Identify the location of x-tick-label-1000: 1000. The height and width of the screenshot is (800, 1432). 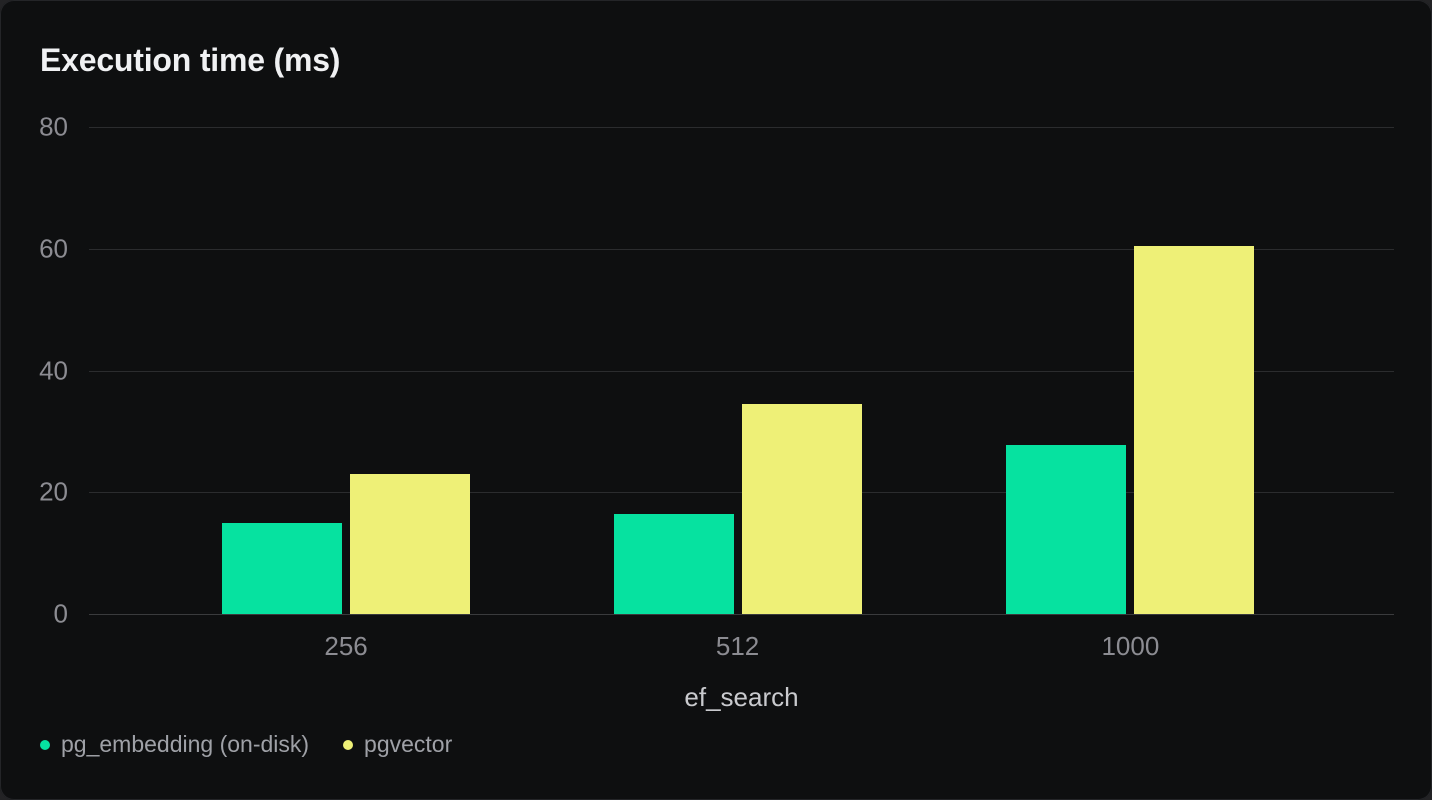
(1130, 646).